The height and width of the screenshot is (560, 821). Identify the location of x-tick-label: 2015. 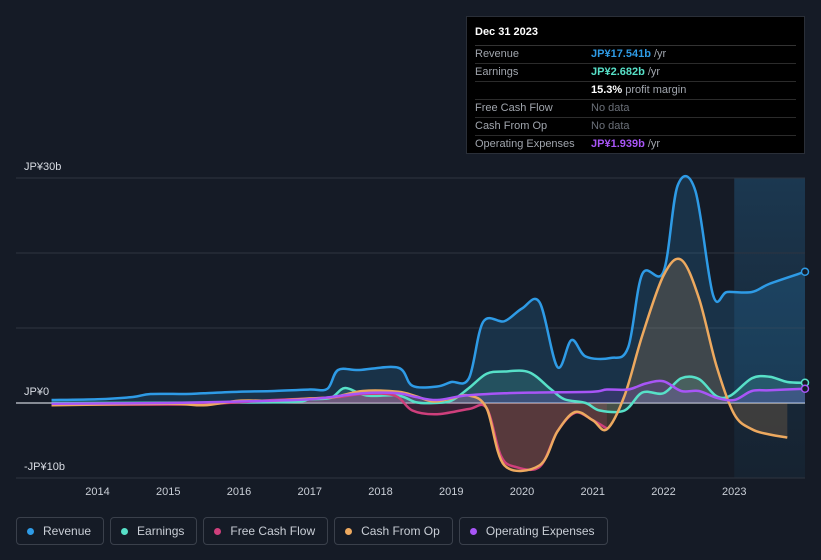
(168, 492).